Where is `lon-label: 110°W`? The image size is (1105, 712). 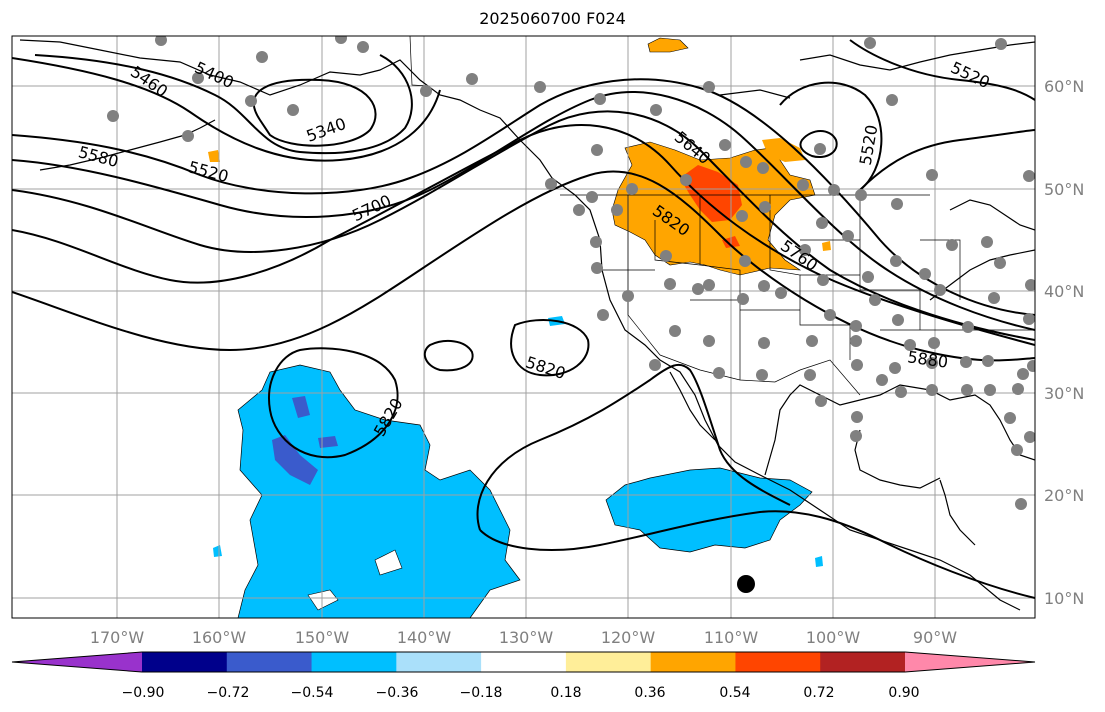
lon-label: 110°W is located at coordinates (731, 637).